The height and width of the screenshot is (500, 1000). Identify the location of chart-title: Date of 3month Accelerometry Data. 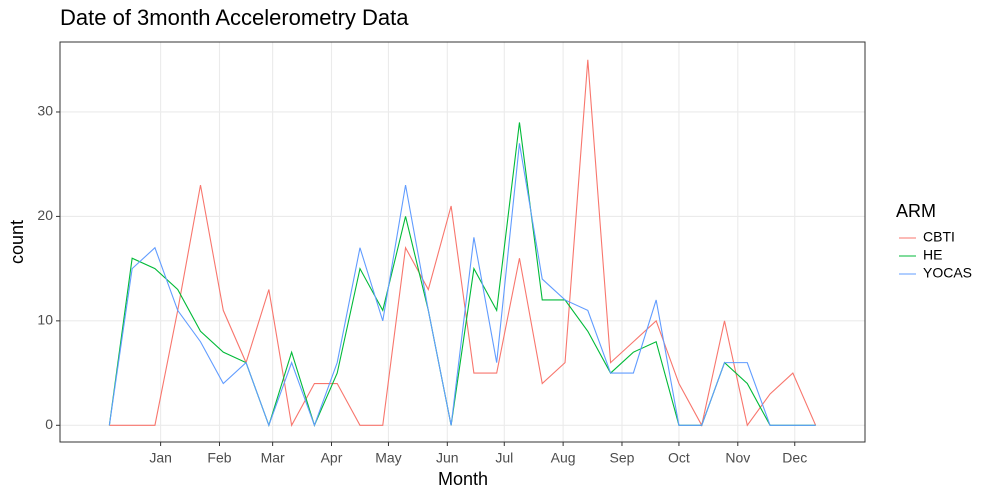
(234, 17).